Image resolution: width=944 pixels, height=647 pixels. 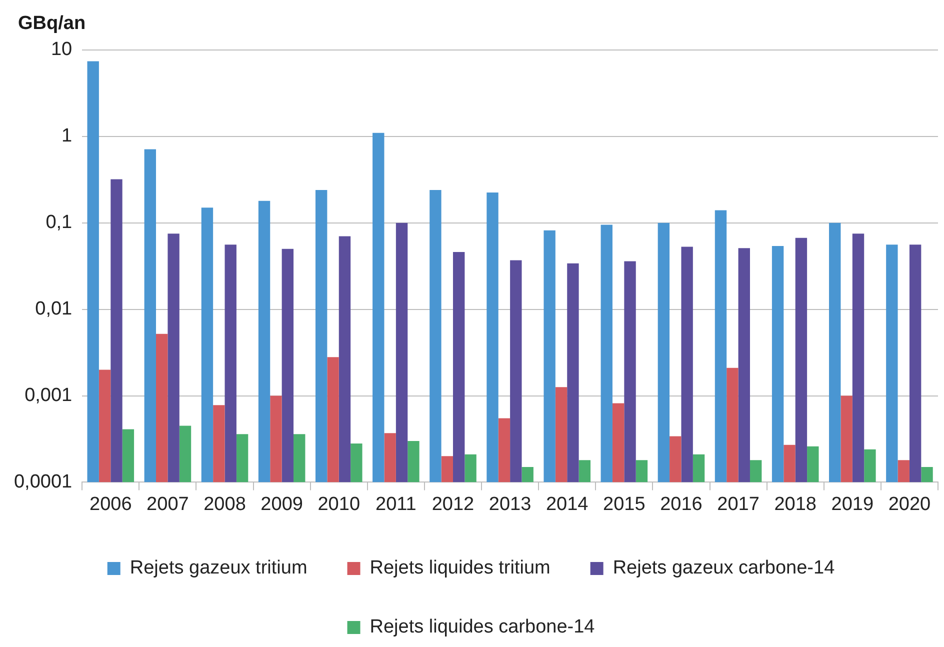 I want to click on x-tick-label: 2015, so click(x=624, y=504).